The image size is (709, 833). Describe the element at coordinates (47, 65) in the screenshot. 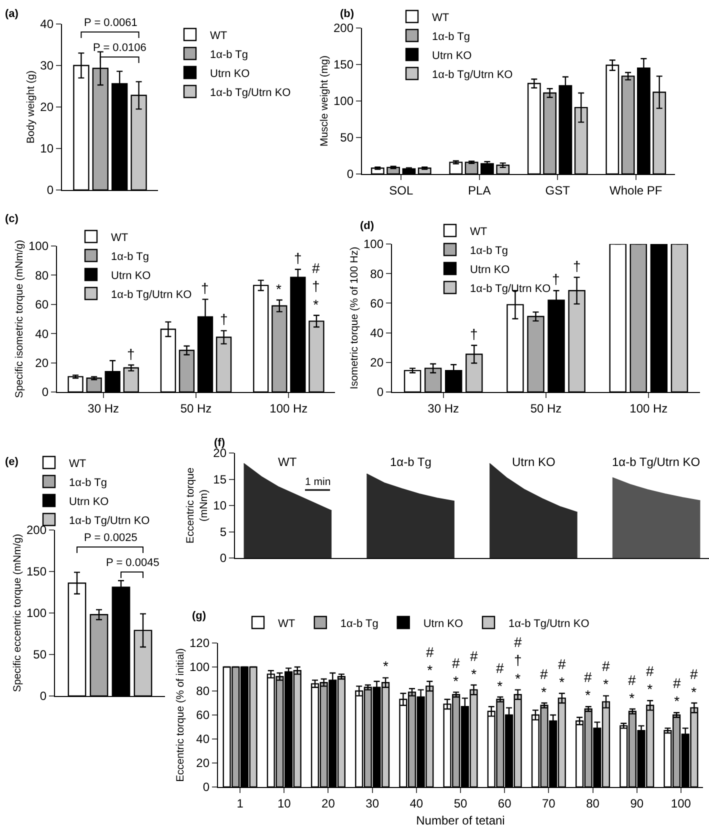

I see `y-tick-label: 30` at that location.